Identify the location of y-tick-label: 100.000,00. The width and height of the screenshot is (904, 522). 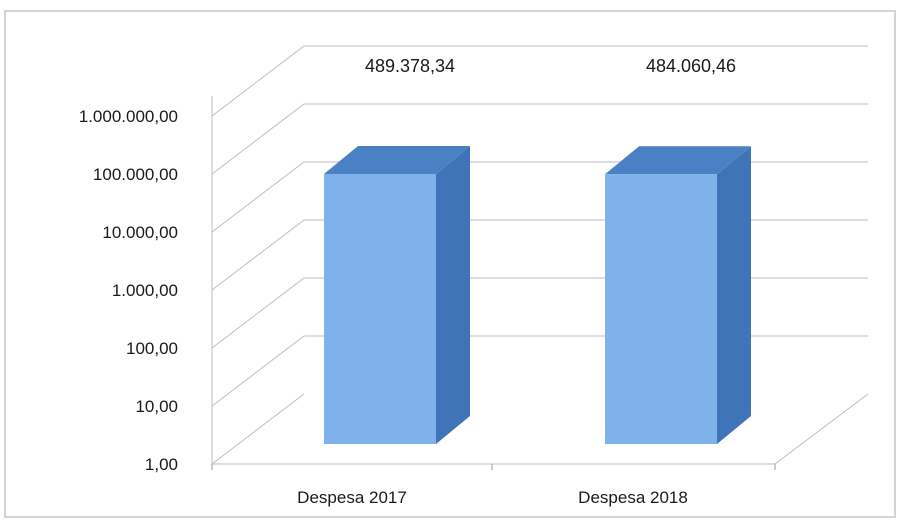
(135, 174).